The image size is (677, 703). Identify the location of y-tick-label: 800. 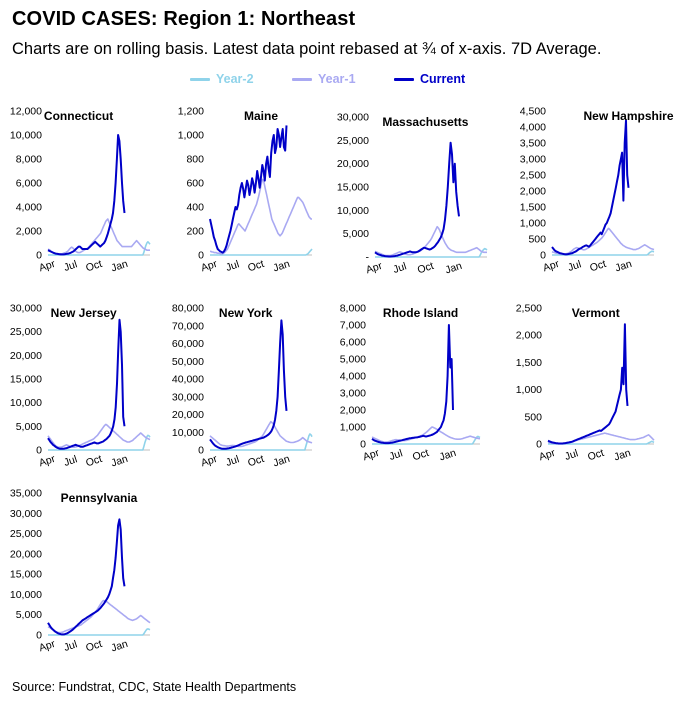
(195, 160).